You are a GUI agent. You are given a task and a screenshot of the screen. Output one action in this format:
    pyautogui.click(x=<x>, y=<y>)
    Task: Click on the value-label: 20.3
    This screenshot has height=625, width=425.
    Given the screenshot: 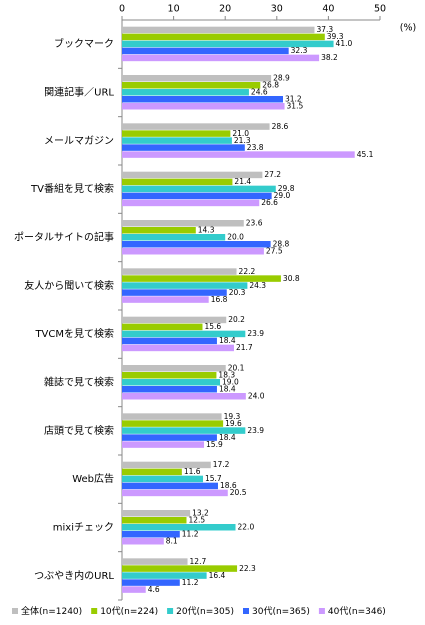 What is the action you would take?
    pyautogui.click(x=237, y=292)
    